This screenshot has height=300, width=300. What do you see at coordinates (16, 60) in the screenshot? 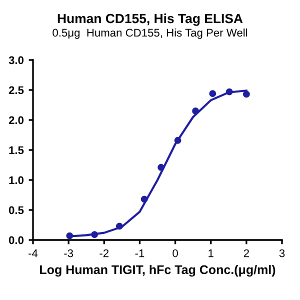
I see `y-tick-label: 3.0` at bounding box center [16, 60].